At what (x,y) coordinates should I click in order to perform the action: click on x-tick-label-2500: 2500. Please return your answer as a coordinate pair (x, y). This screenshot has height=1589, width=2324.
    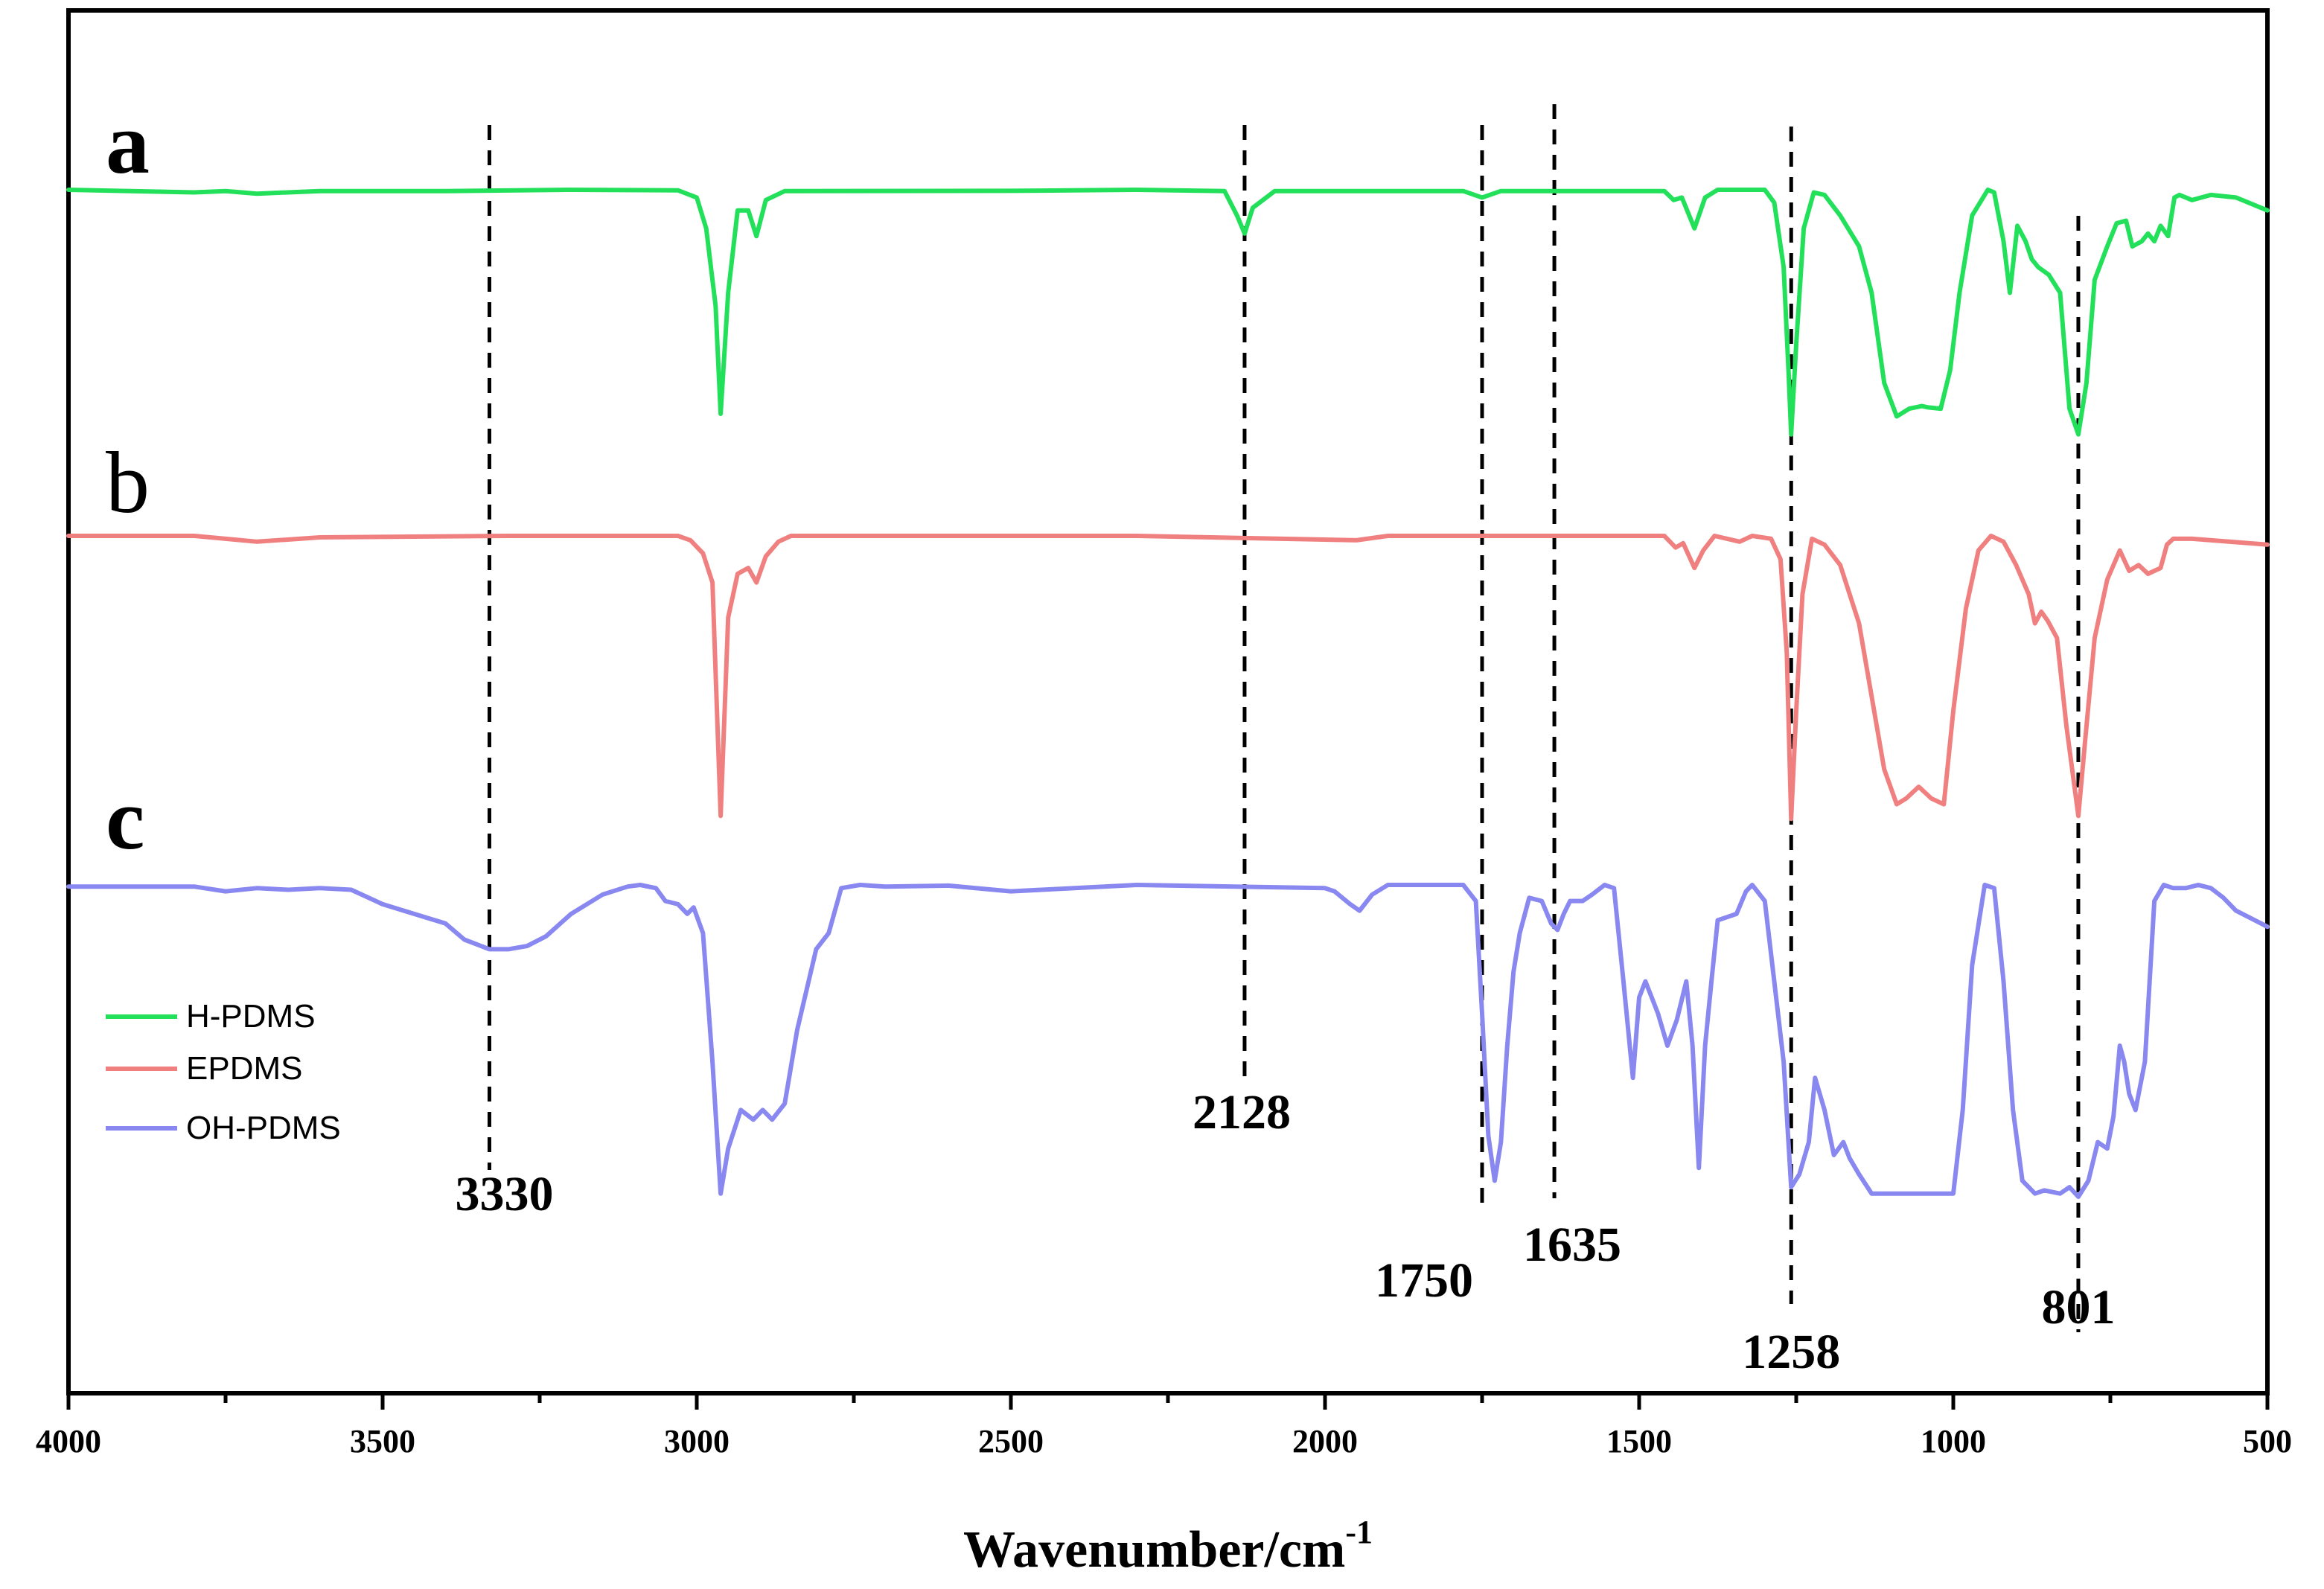
    Looking at the image, I should click on (1011, 1441).